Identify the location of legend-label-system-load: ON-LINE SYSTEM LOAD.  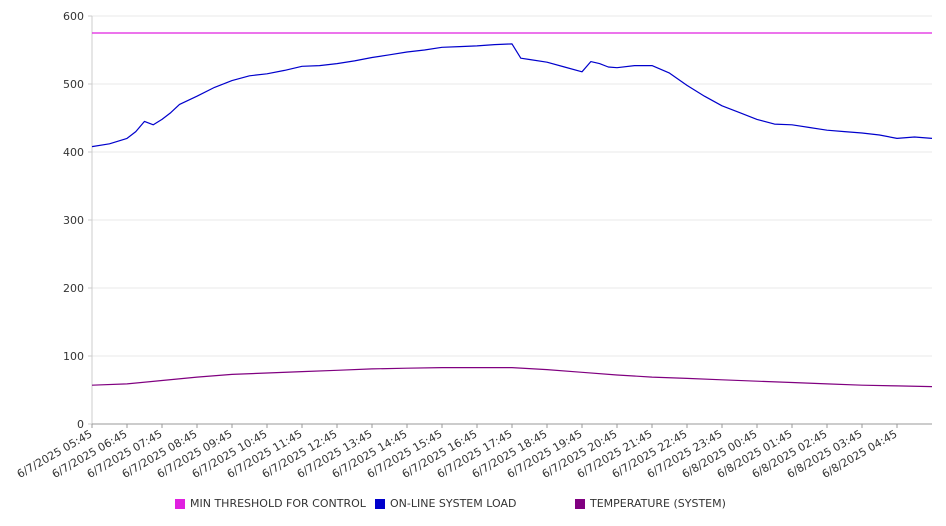
(453, 503).